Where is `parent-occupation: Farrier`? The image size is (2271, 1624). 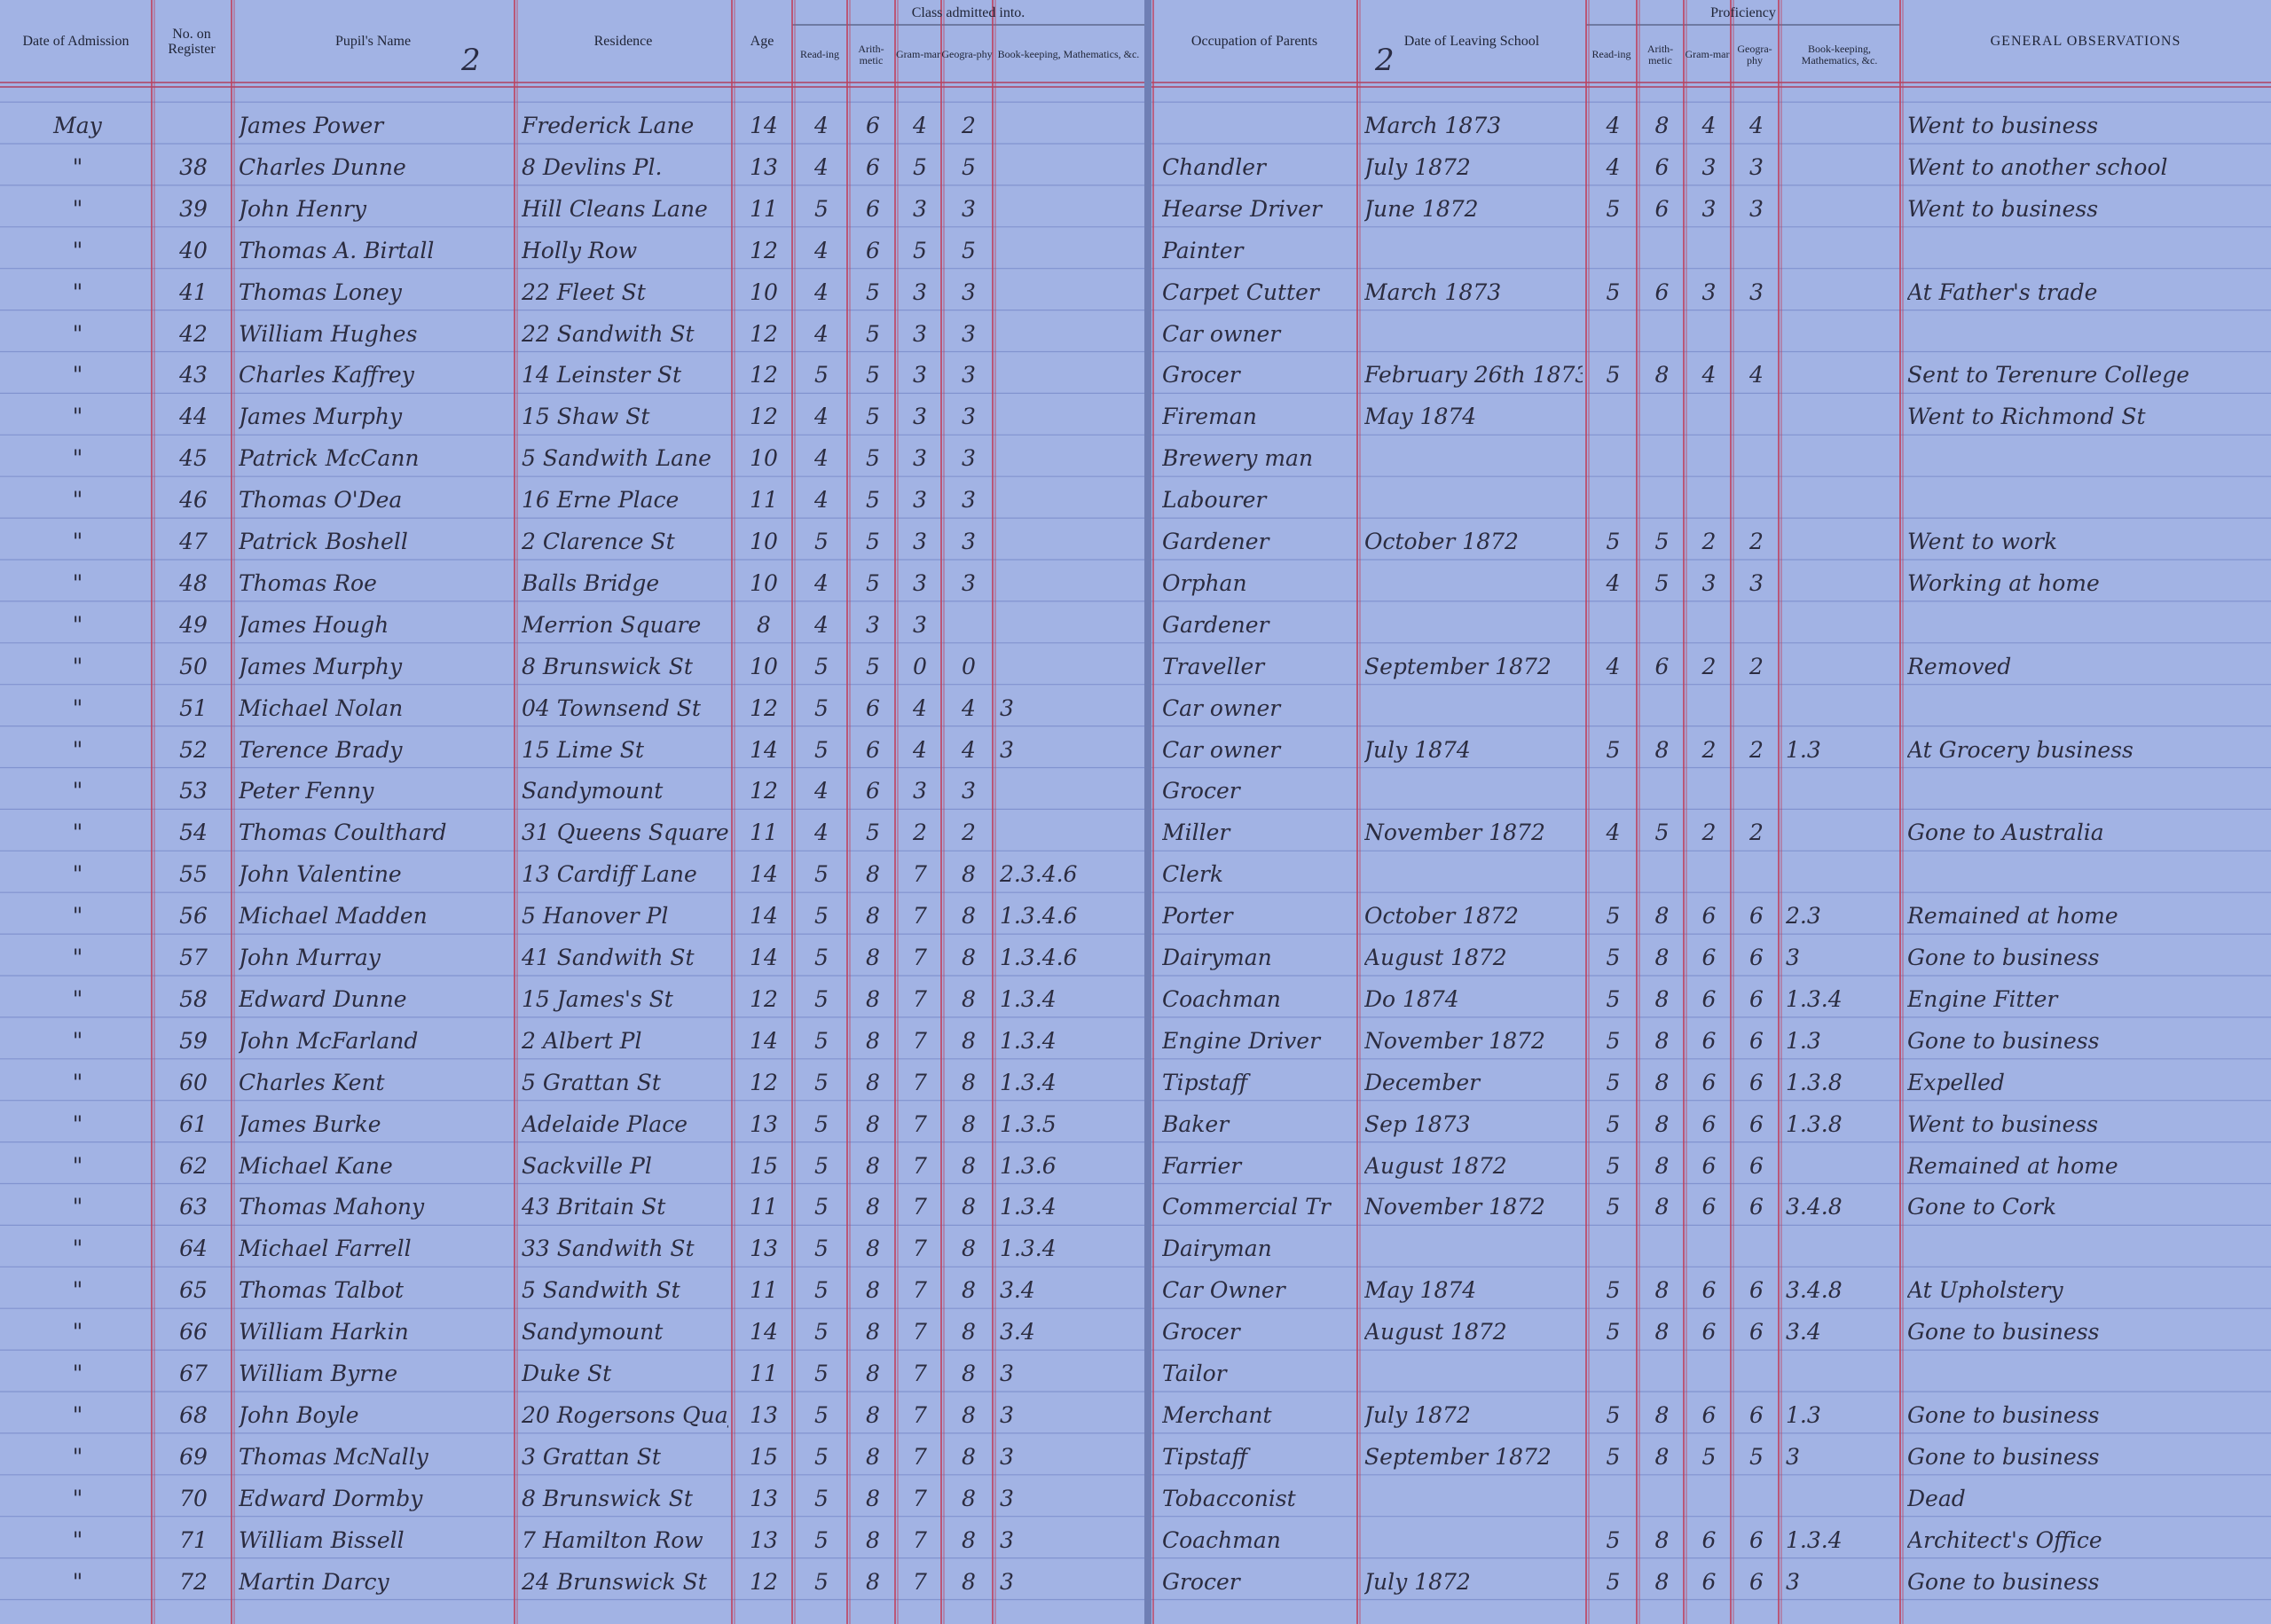
parent-occupation: Farrier is located at coordinates (1202, 1166).